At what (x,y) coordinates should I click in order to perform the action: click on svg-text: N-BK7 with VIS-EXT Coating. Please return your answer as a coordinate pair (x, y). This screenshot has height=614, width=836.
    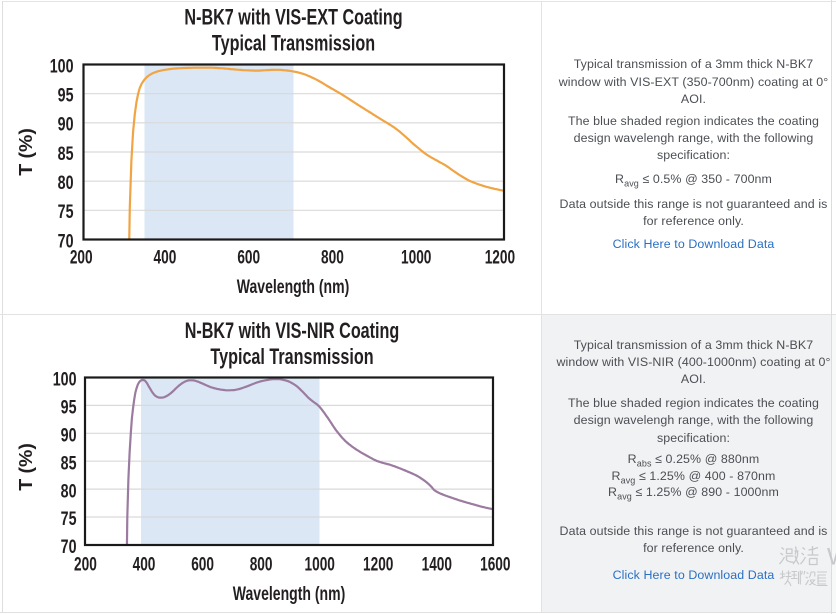
    Looking at the image, I should click on (293, 18).